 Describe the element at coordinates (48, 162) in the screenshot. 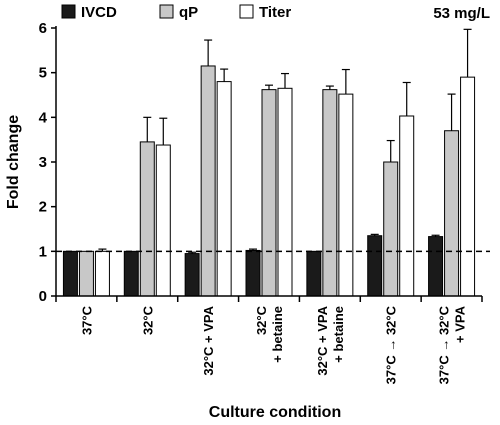

I see `y-axis: 0 1 2 3 4 5 6` at that location.